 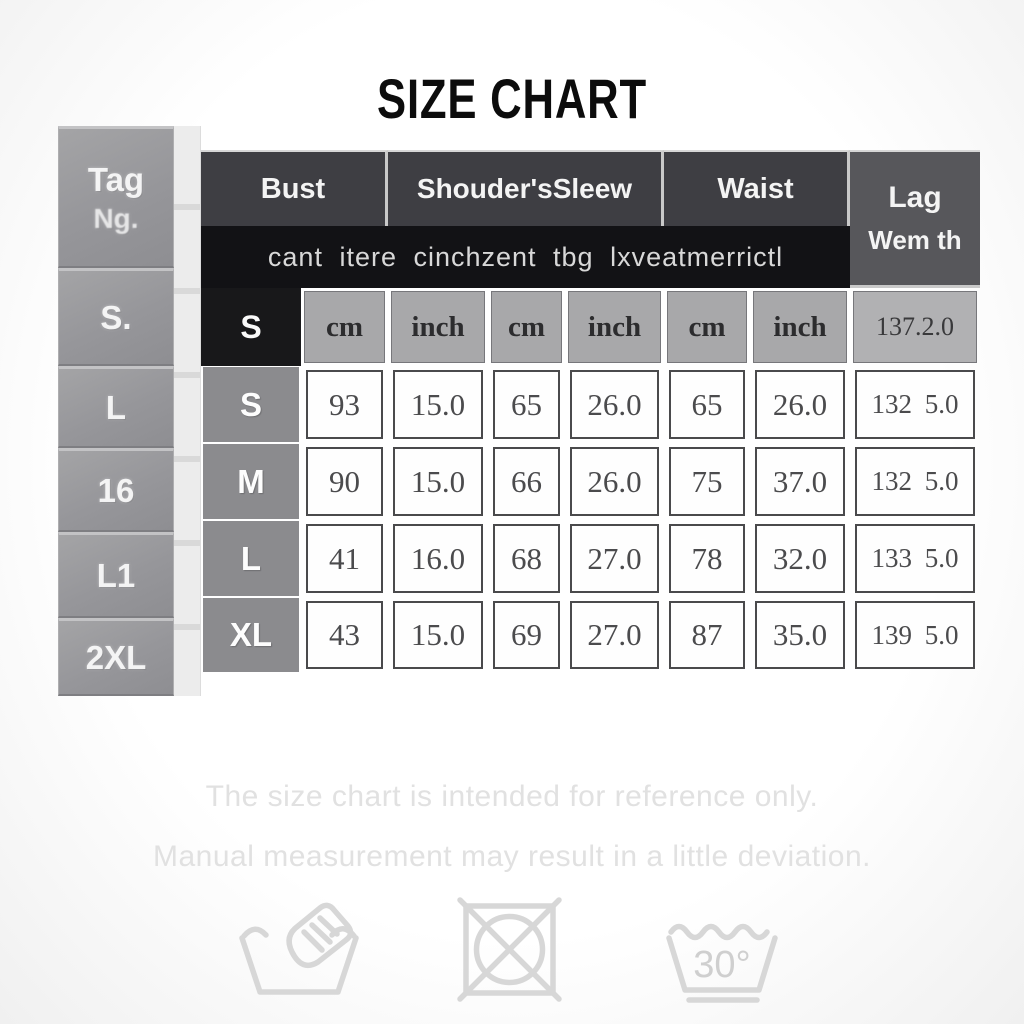 I want to click on cell-value: 93, so click(x=344, y=404).